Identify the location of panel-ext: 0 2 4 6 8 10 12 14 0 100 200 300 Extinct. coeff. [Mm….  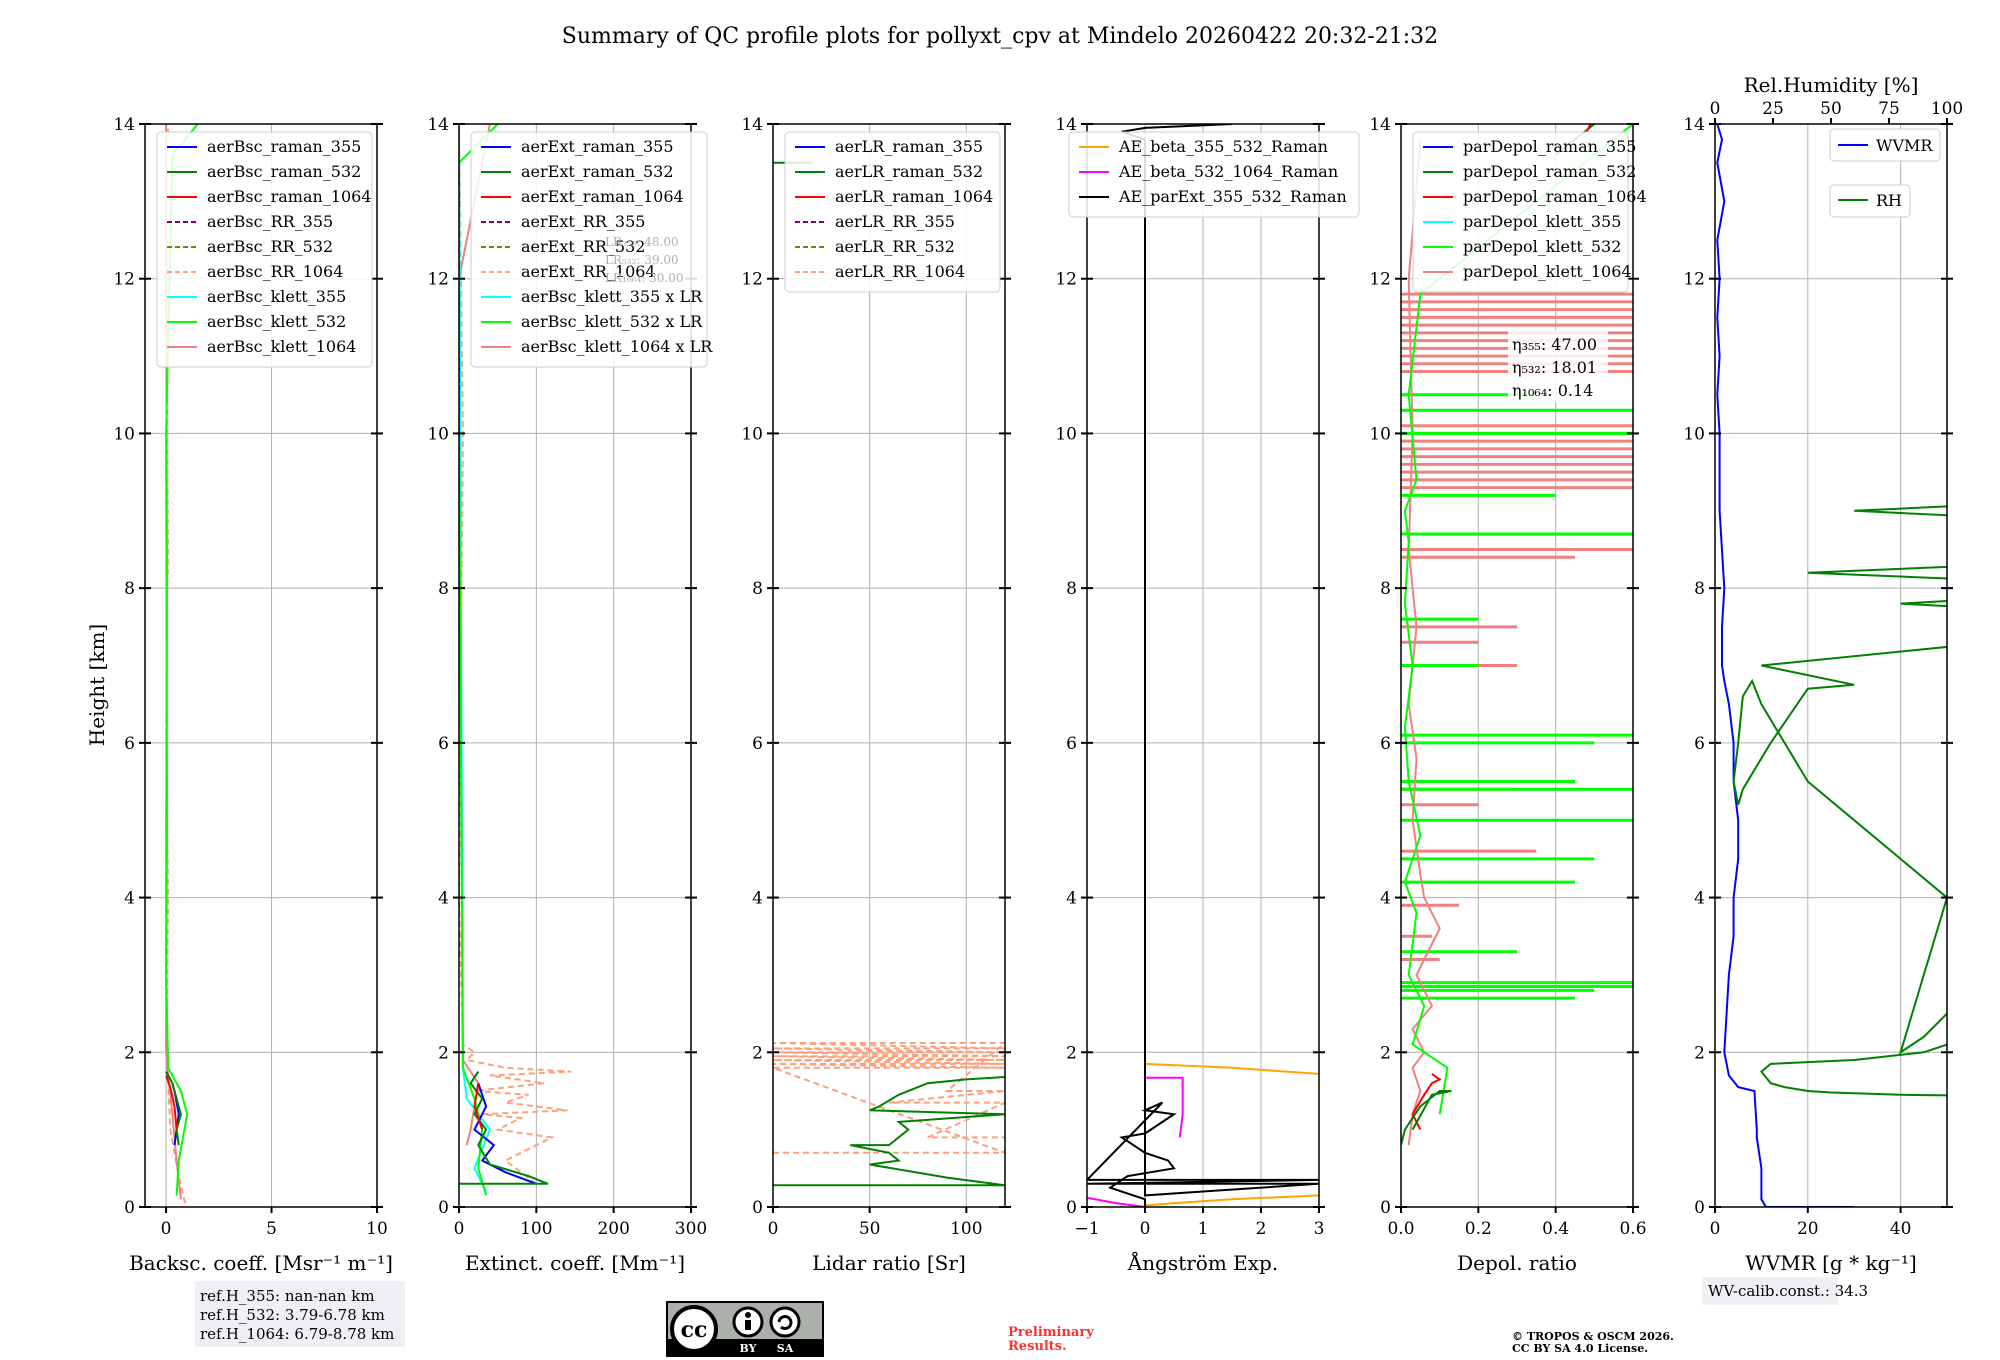
(570, 695).